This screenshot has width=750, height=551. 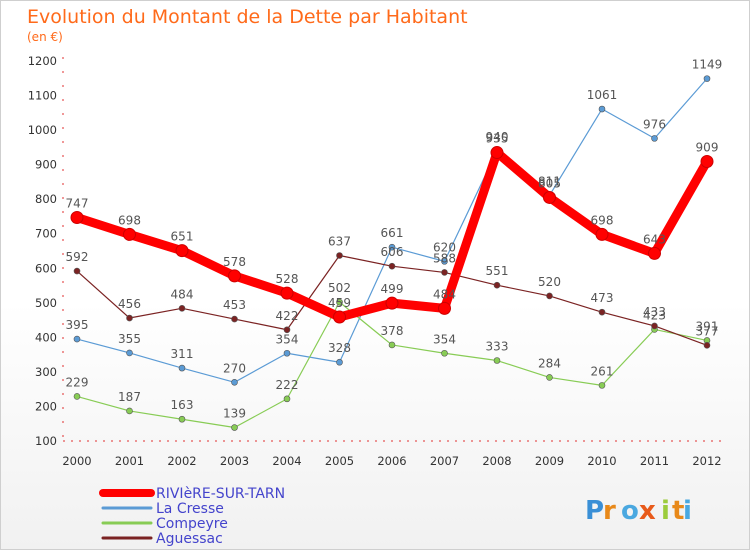 What do you see at coordinates (707, 331) in the screenshot?
I see `data-label: 377` at bounding box center [707, 331].